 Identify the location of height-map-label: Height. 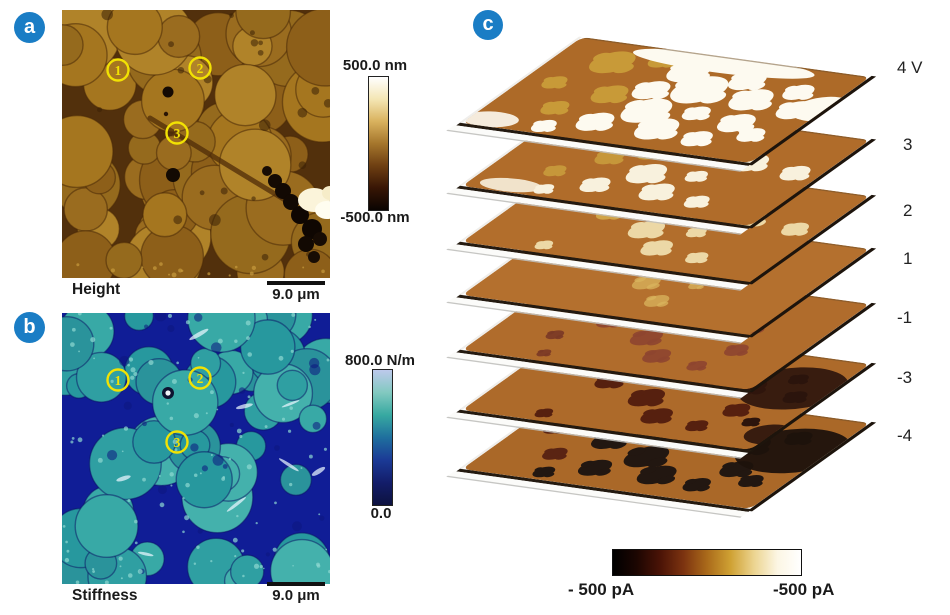
(96, 289).